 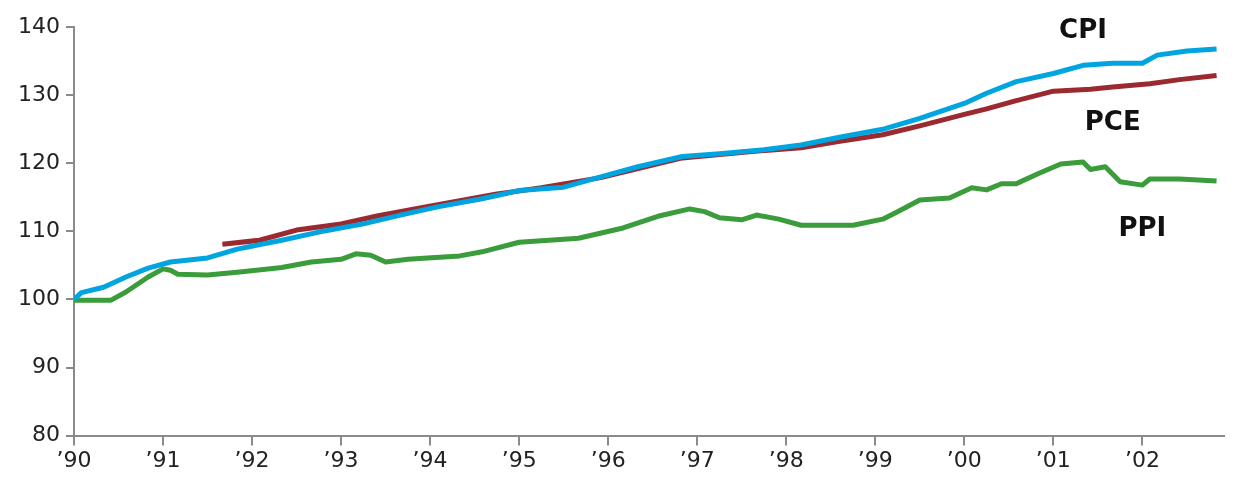 What do you see at coordinates (1112, 120) in the screenshot?
I see `series-label: PCE` at bounding box center [1112, 120].